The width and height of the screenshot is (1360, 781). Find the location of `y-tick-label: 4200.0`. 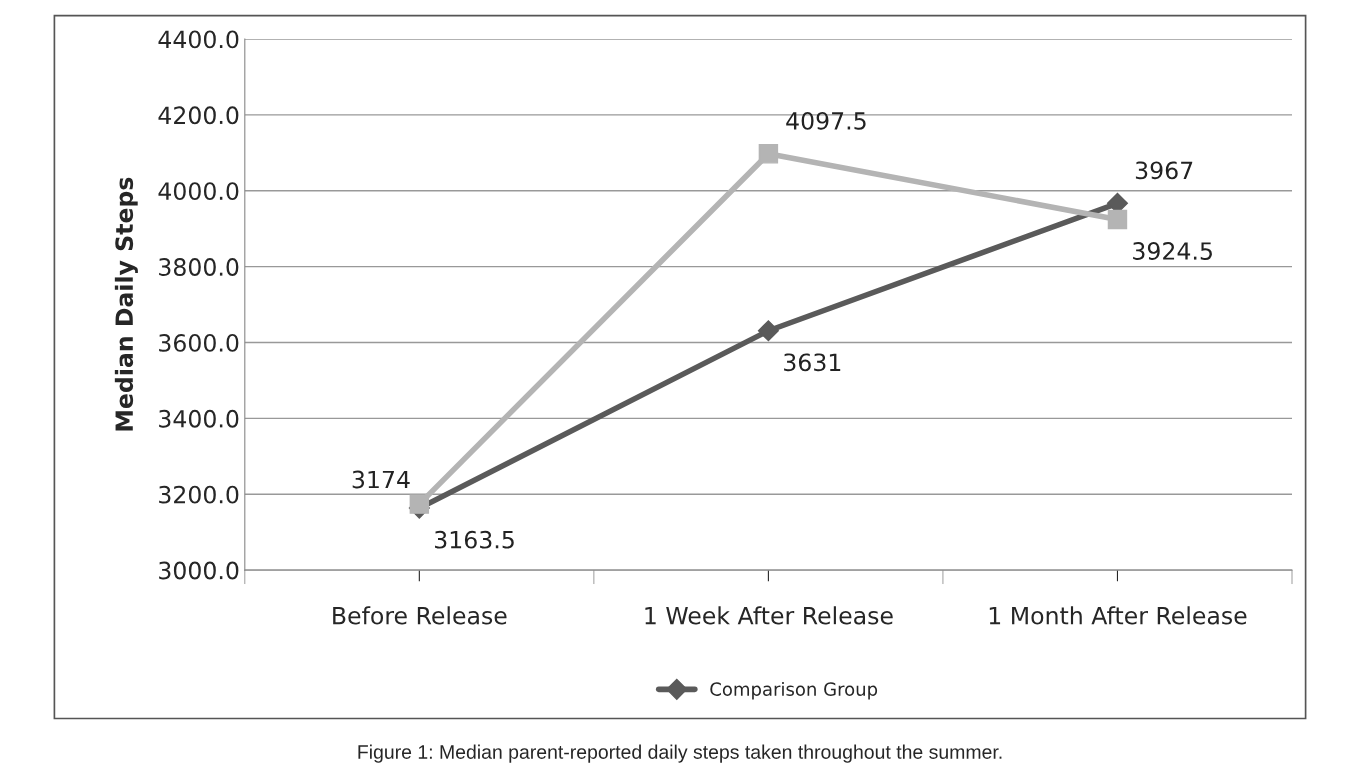

y-tick-label: 4200.0 is located at coordinates (198, 115).